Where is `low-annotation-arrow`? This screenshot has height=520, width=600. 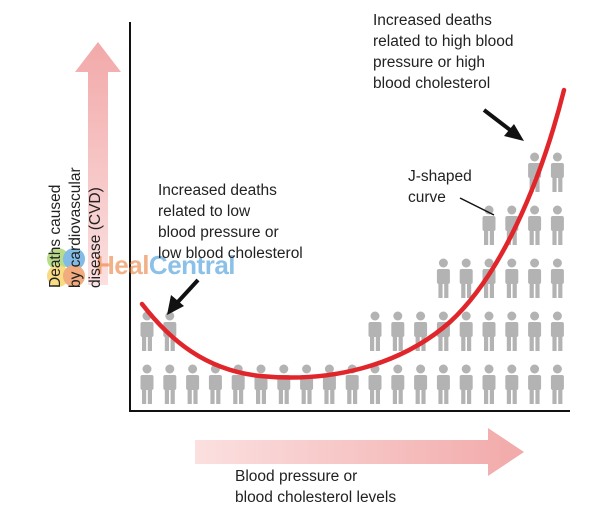
low-annotation-arrow is located at coordinates (183, 296).